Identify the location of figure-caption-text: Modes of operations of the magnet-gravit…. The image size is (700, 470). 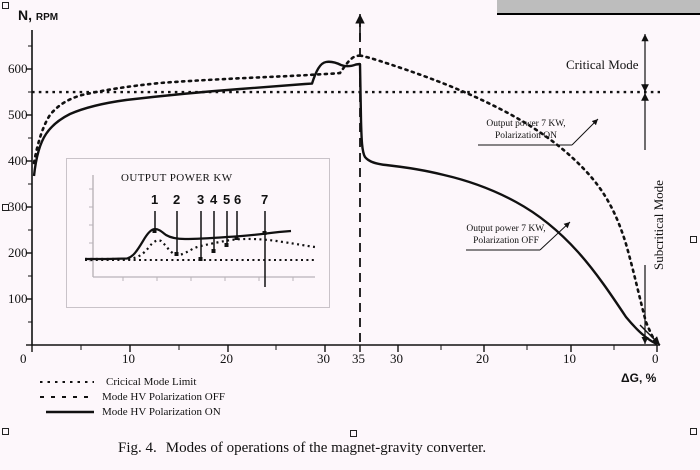
(326, 448).